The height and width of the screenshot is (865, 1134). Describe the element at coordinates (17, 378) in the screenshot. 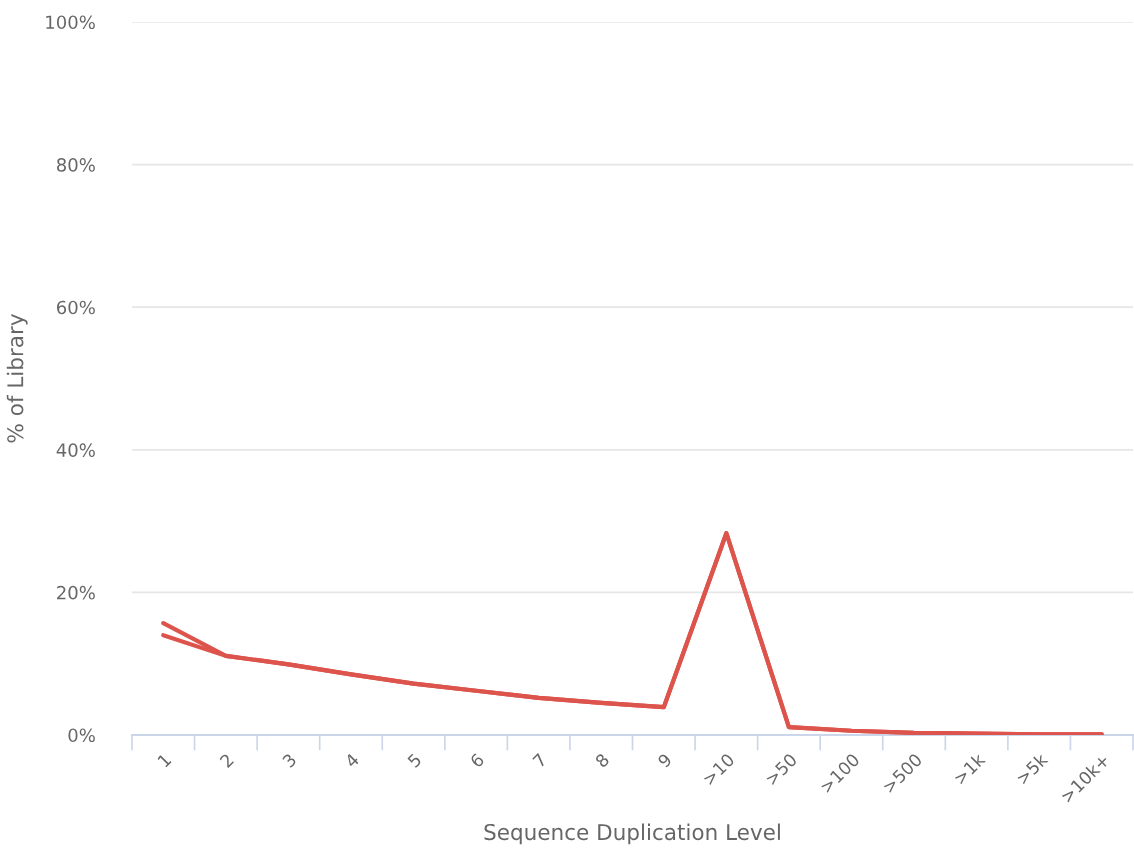

I see `y-axis-title: % of Library` at that location.